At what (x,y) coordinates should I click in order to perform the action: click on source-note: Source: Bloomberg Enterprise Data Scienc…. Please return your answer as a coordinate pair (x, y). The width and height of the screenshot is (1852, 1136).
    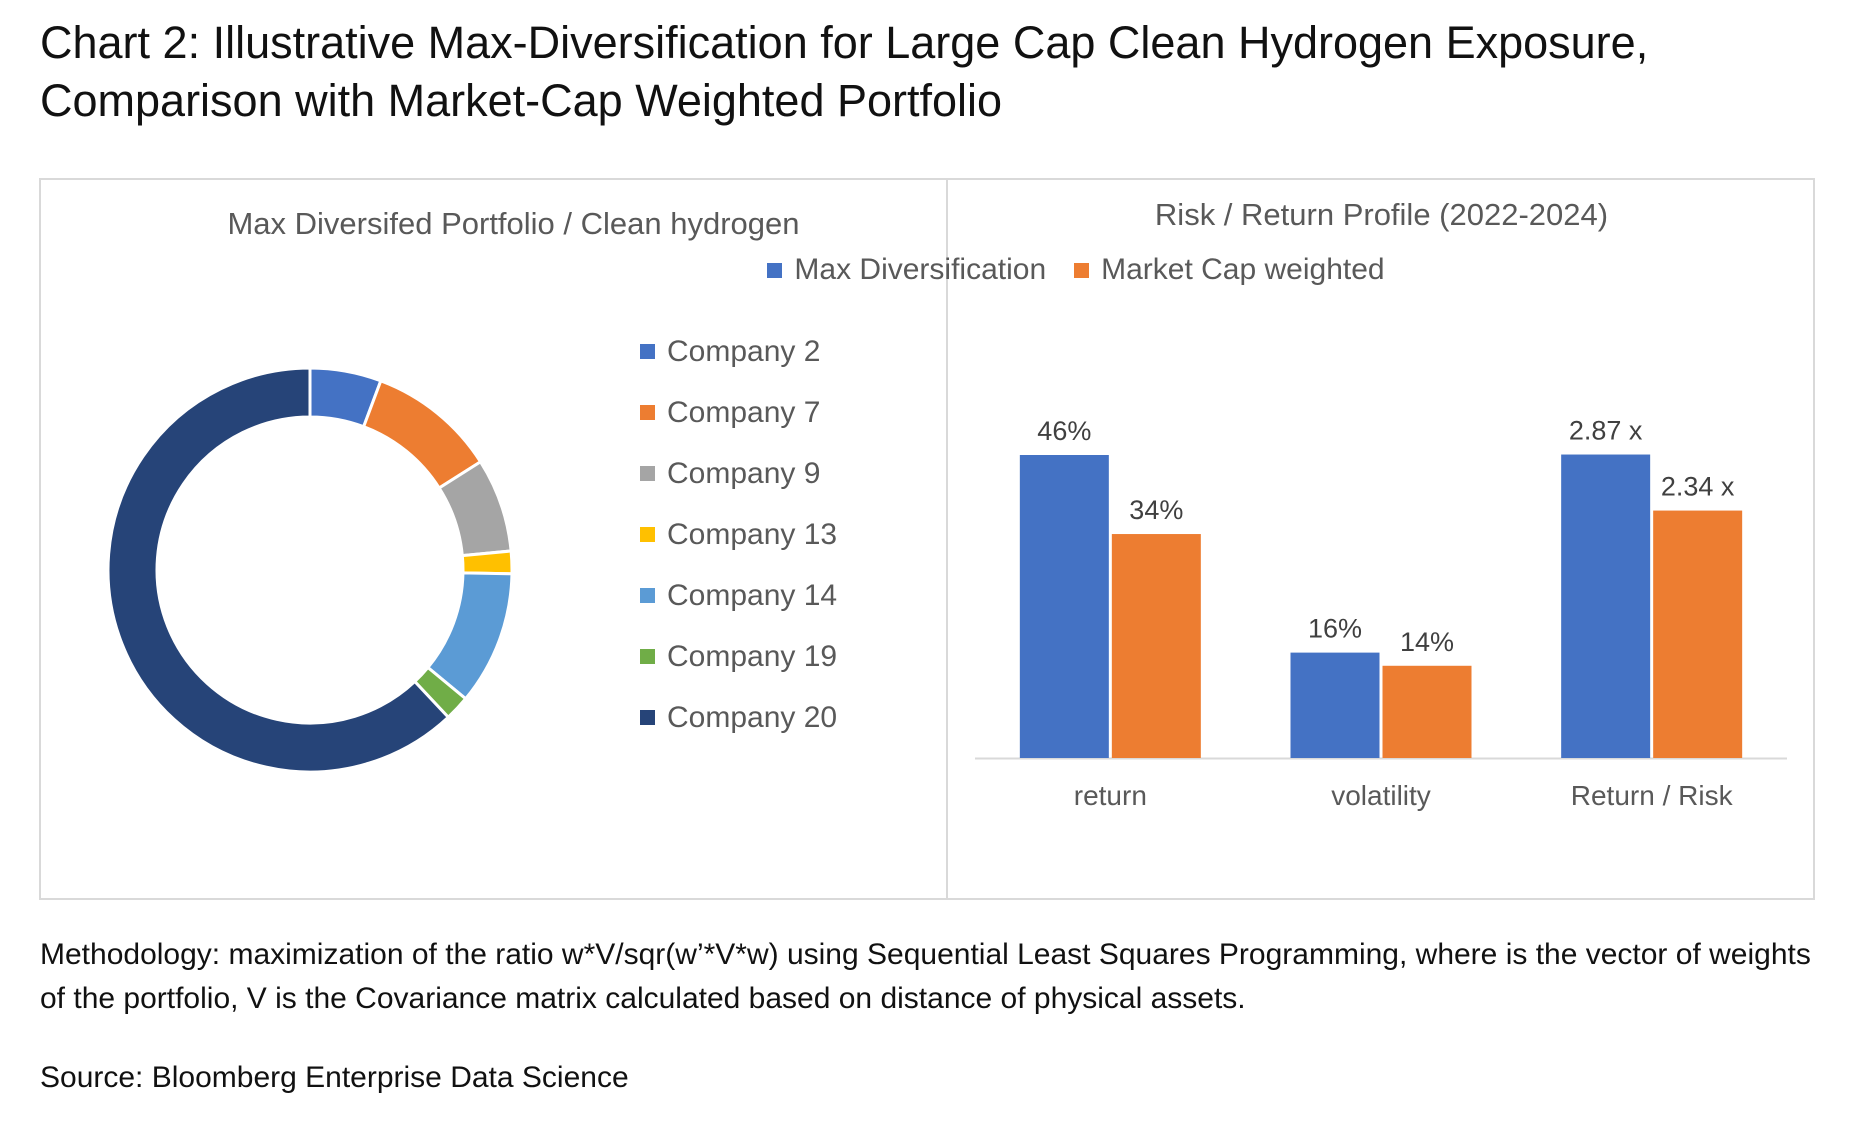
    Looking at the image, I should click on (334, 1077).